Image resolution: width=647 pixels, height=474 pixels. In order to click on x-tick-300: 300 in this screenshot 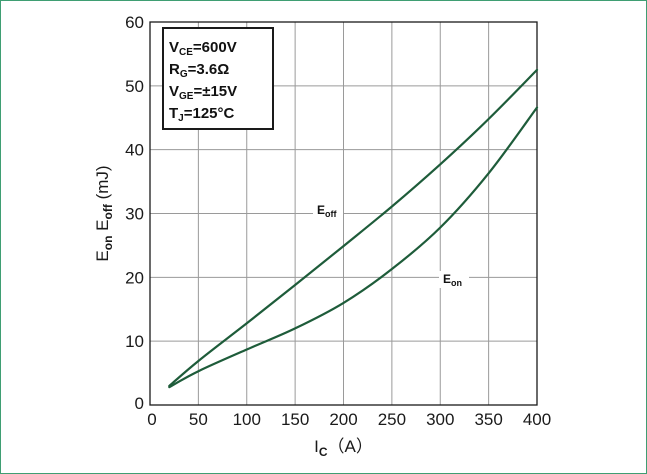, I will do `click(440, 419)`.